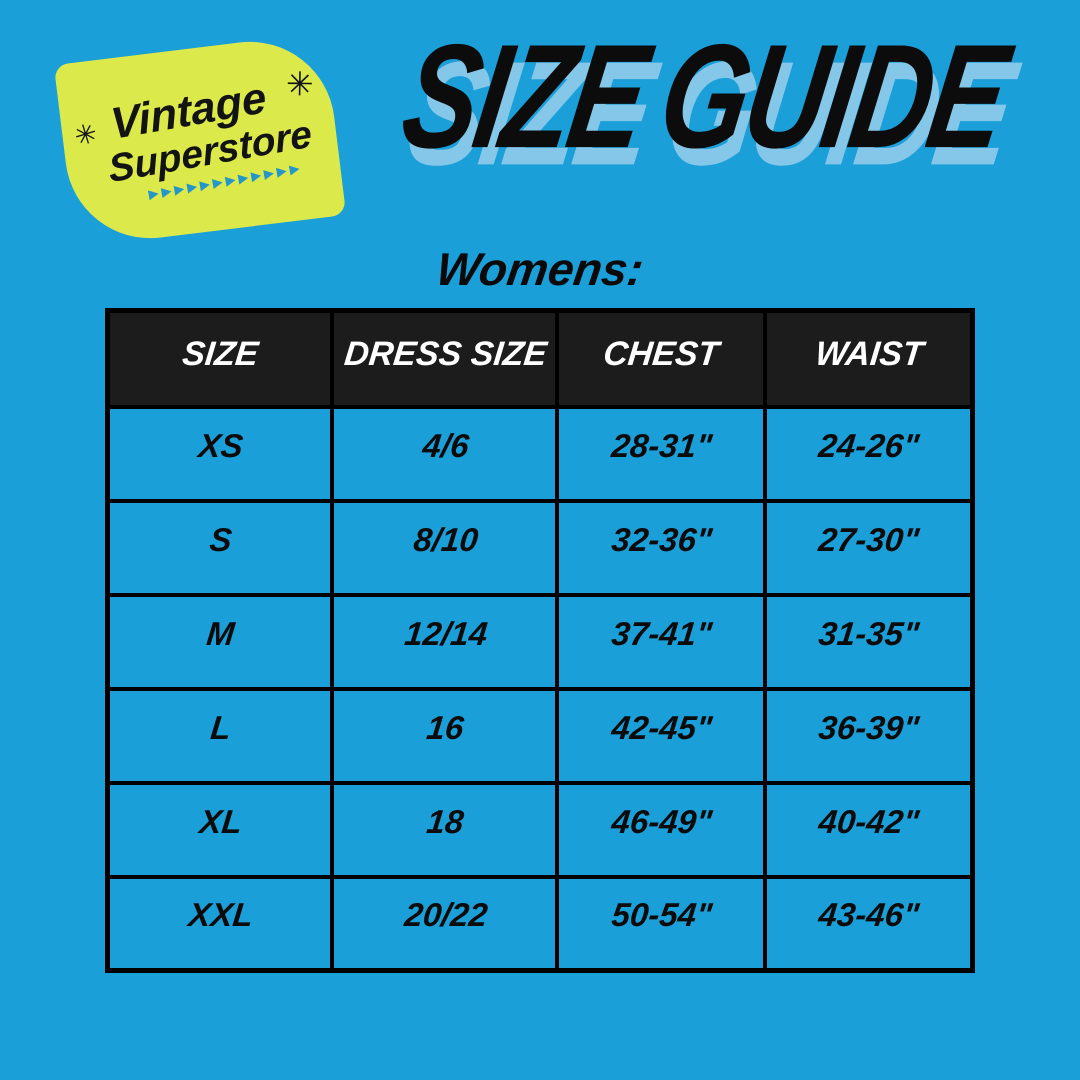 This screenshot has width=1080, height=1080. What do you see at coordinates (540, 269) in the screenshot?
I see `section-label-womens: Womens:` at bounding box center [540, 269].